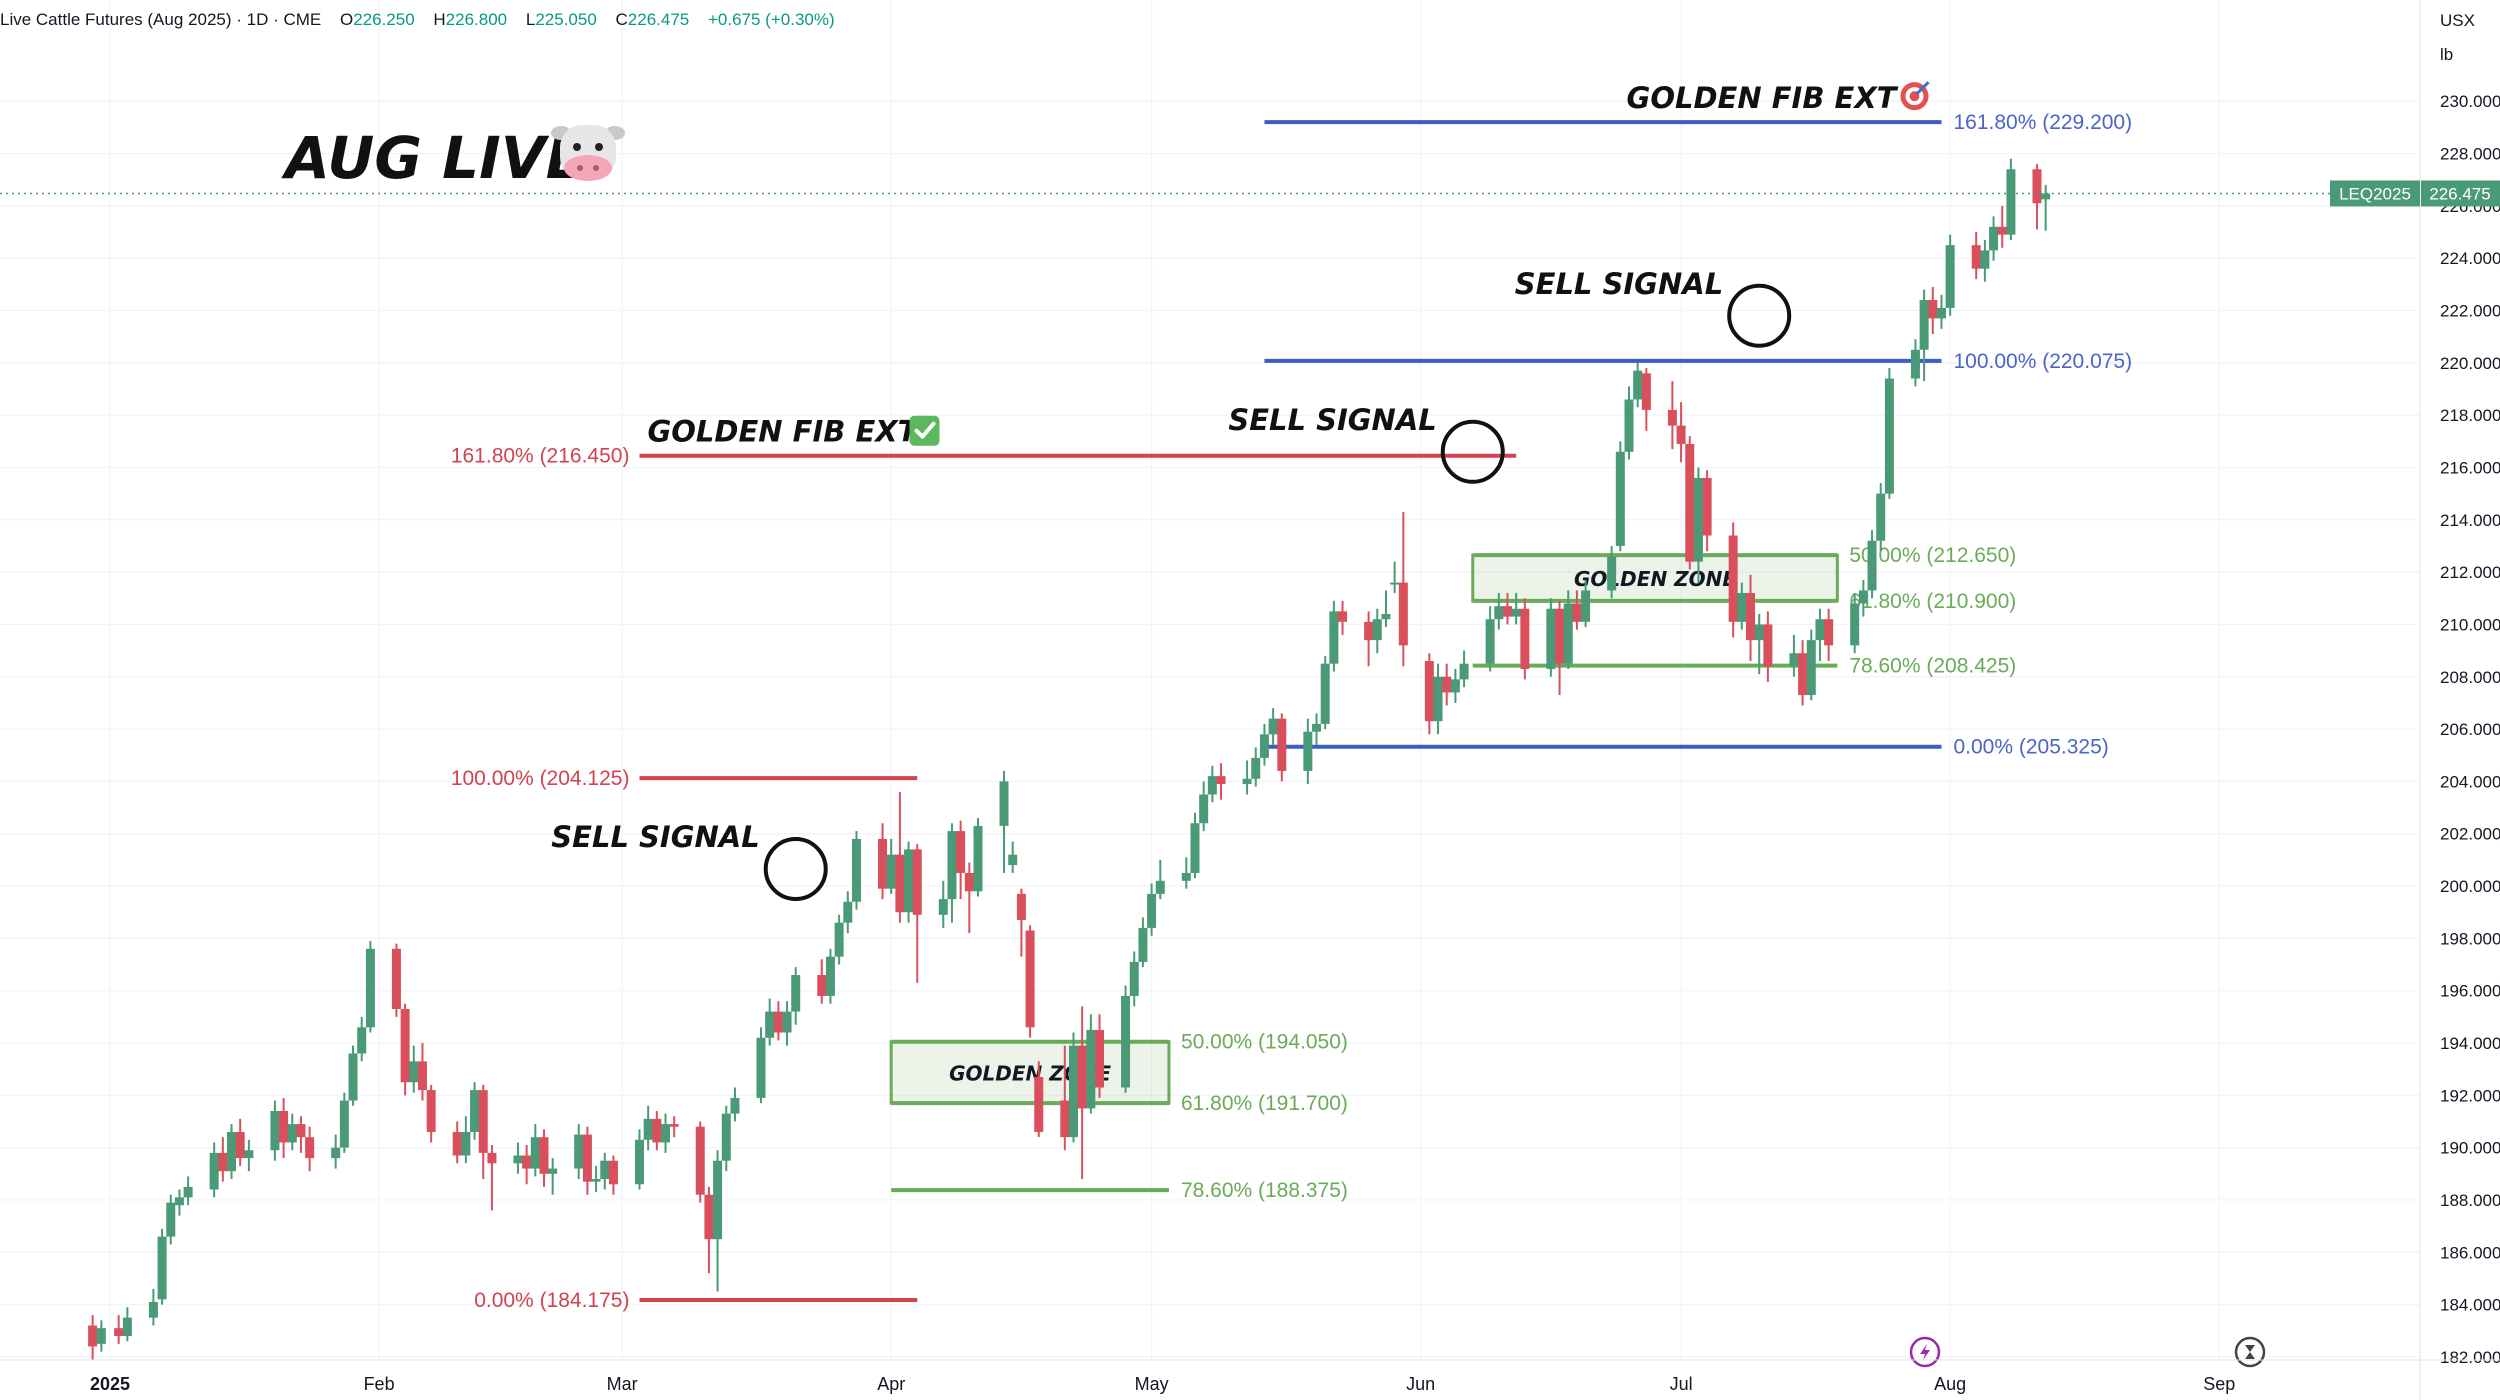 The width and height of the screenshot is (2500, 1400). Describe the element at coordinates (2470, 1043) in the screenshot. I see `y-tick-label: 194.000` at that location.